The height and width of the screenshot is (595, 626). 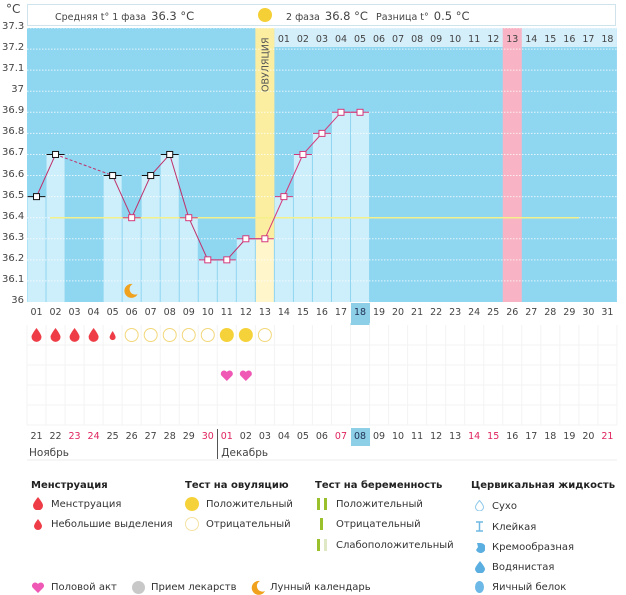 I want to click on cycle-day-label: 01, so click(x=36, y=312).